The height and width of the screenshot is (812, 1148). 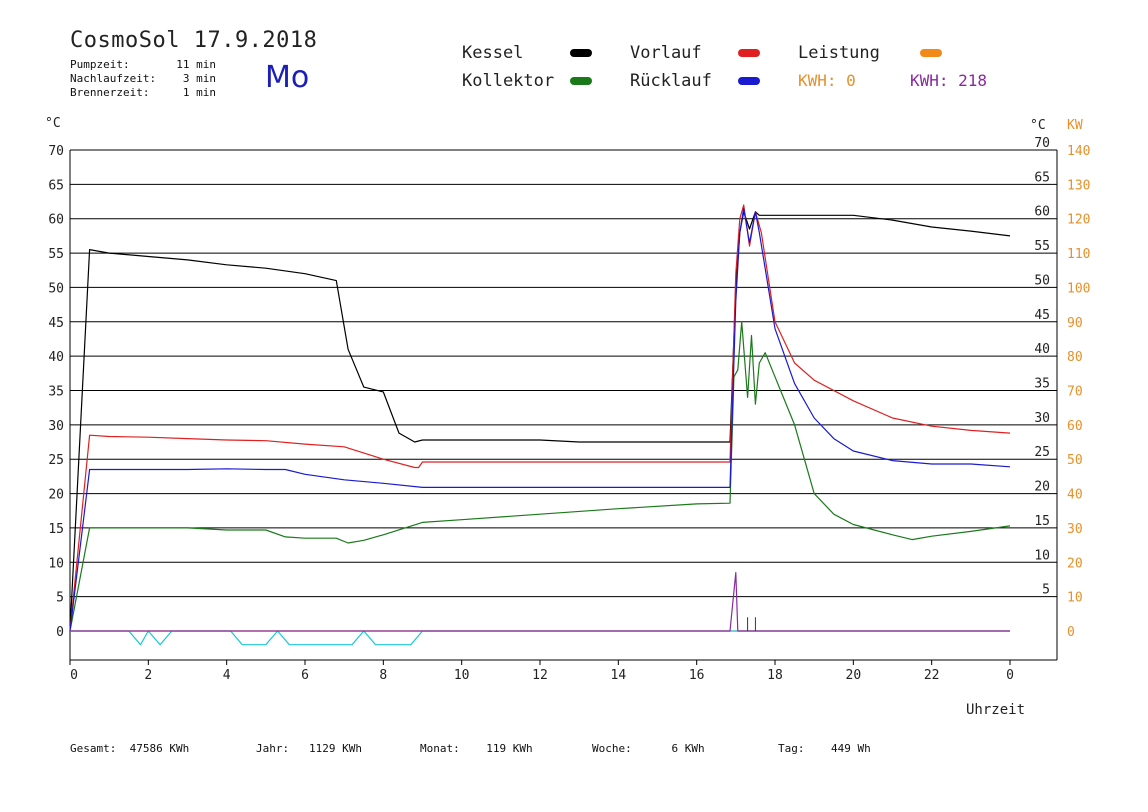 What do you see at coordinates (1042, 487) in the screenshot?
I see `y-right-tick-label: 20` at bounding box center [1042, 487].